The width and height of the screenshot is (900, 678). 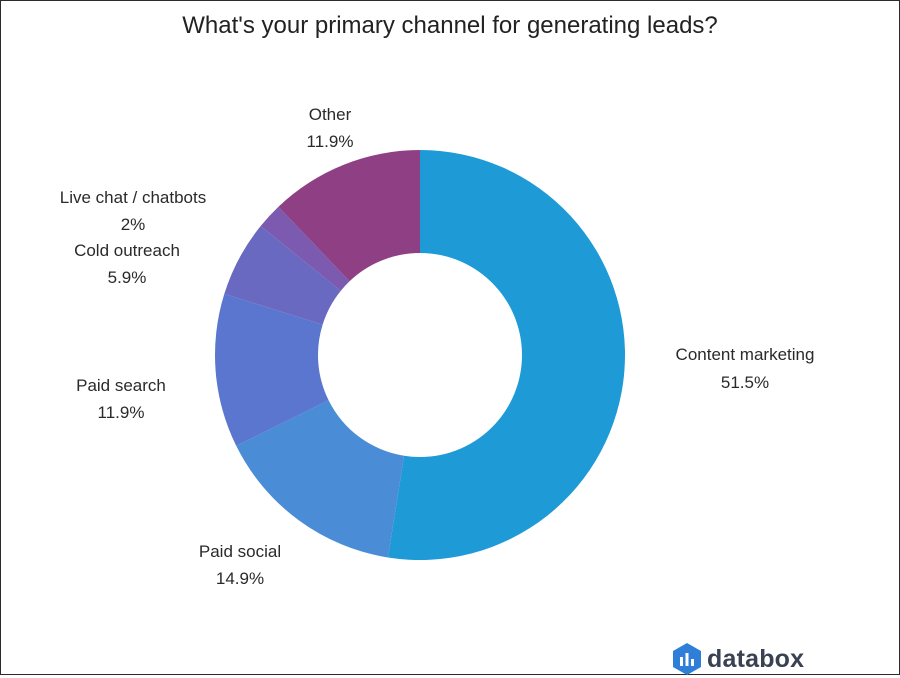 What do you see at coordinates (121, 385) in the screenshot?
I see `slice-label-paid-search: Paid search` at bounding box center [121, 385].